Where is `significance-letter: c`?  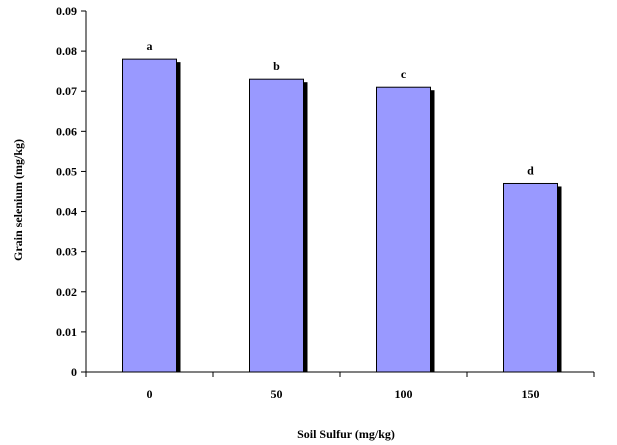
significance-letter: c is located at coordinates (404, 74).